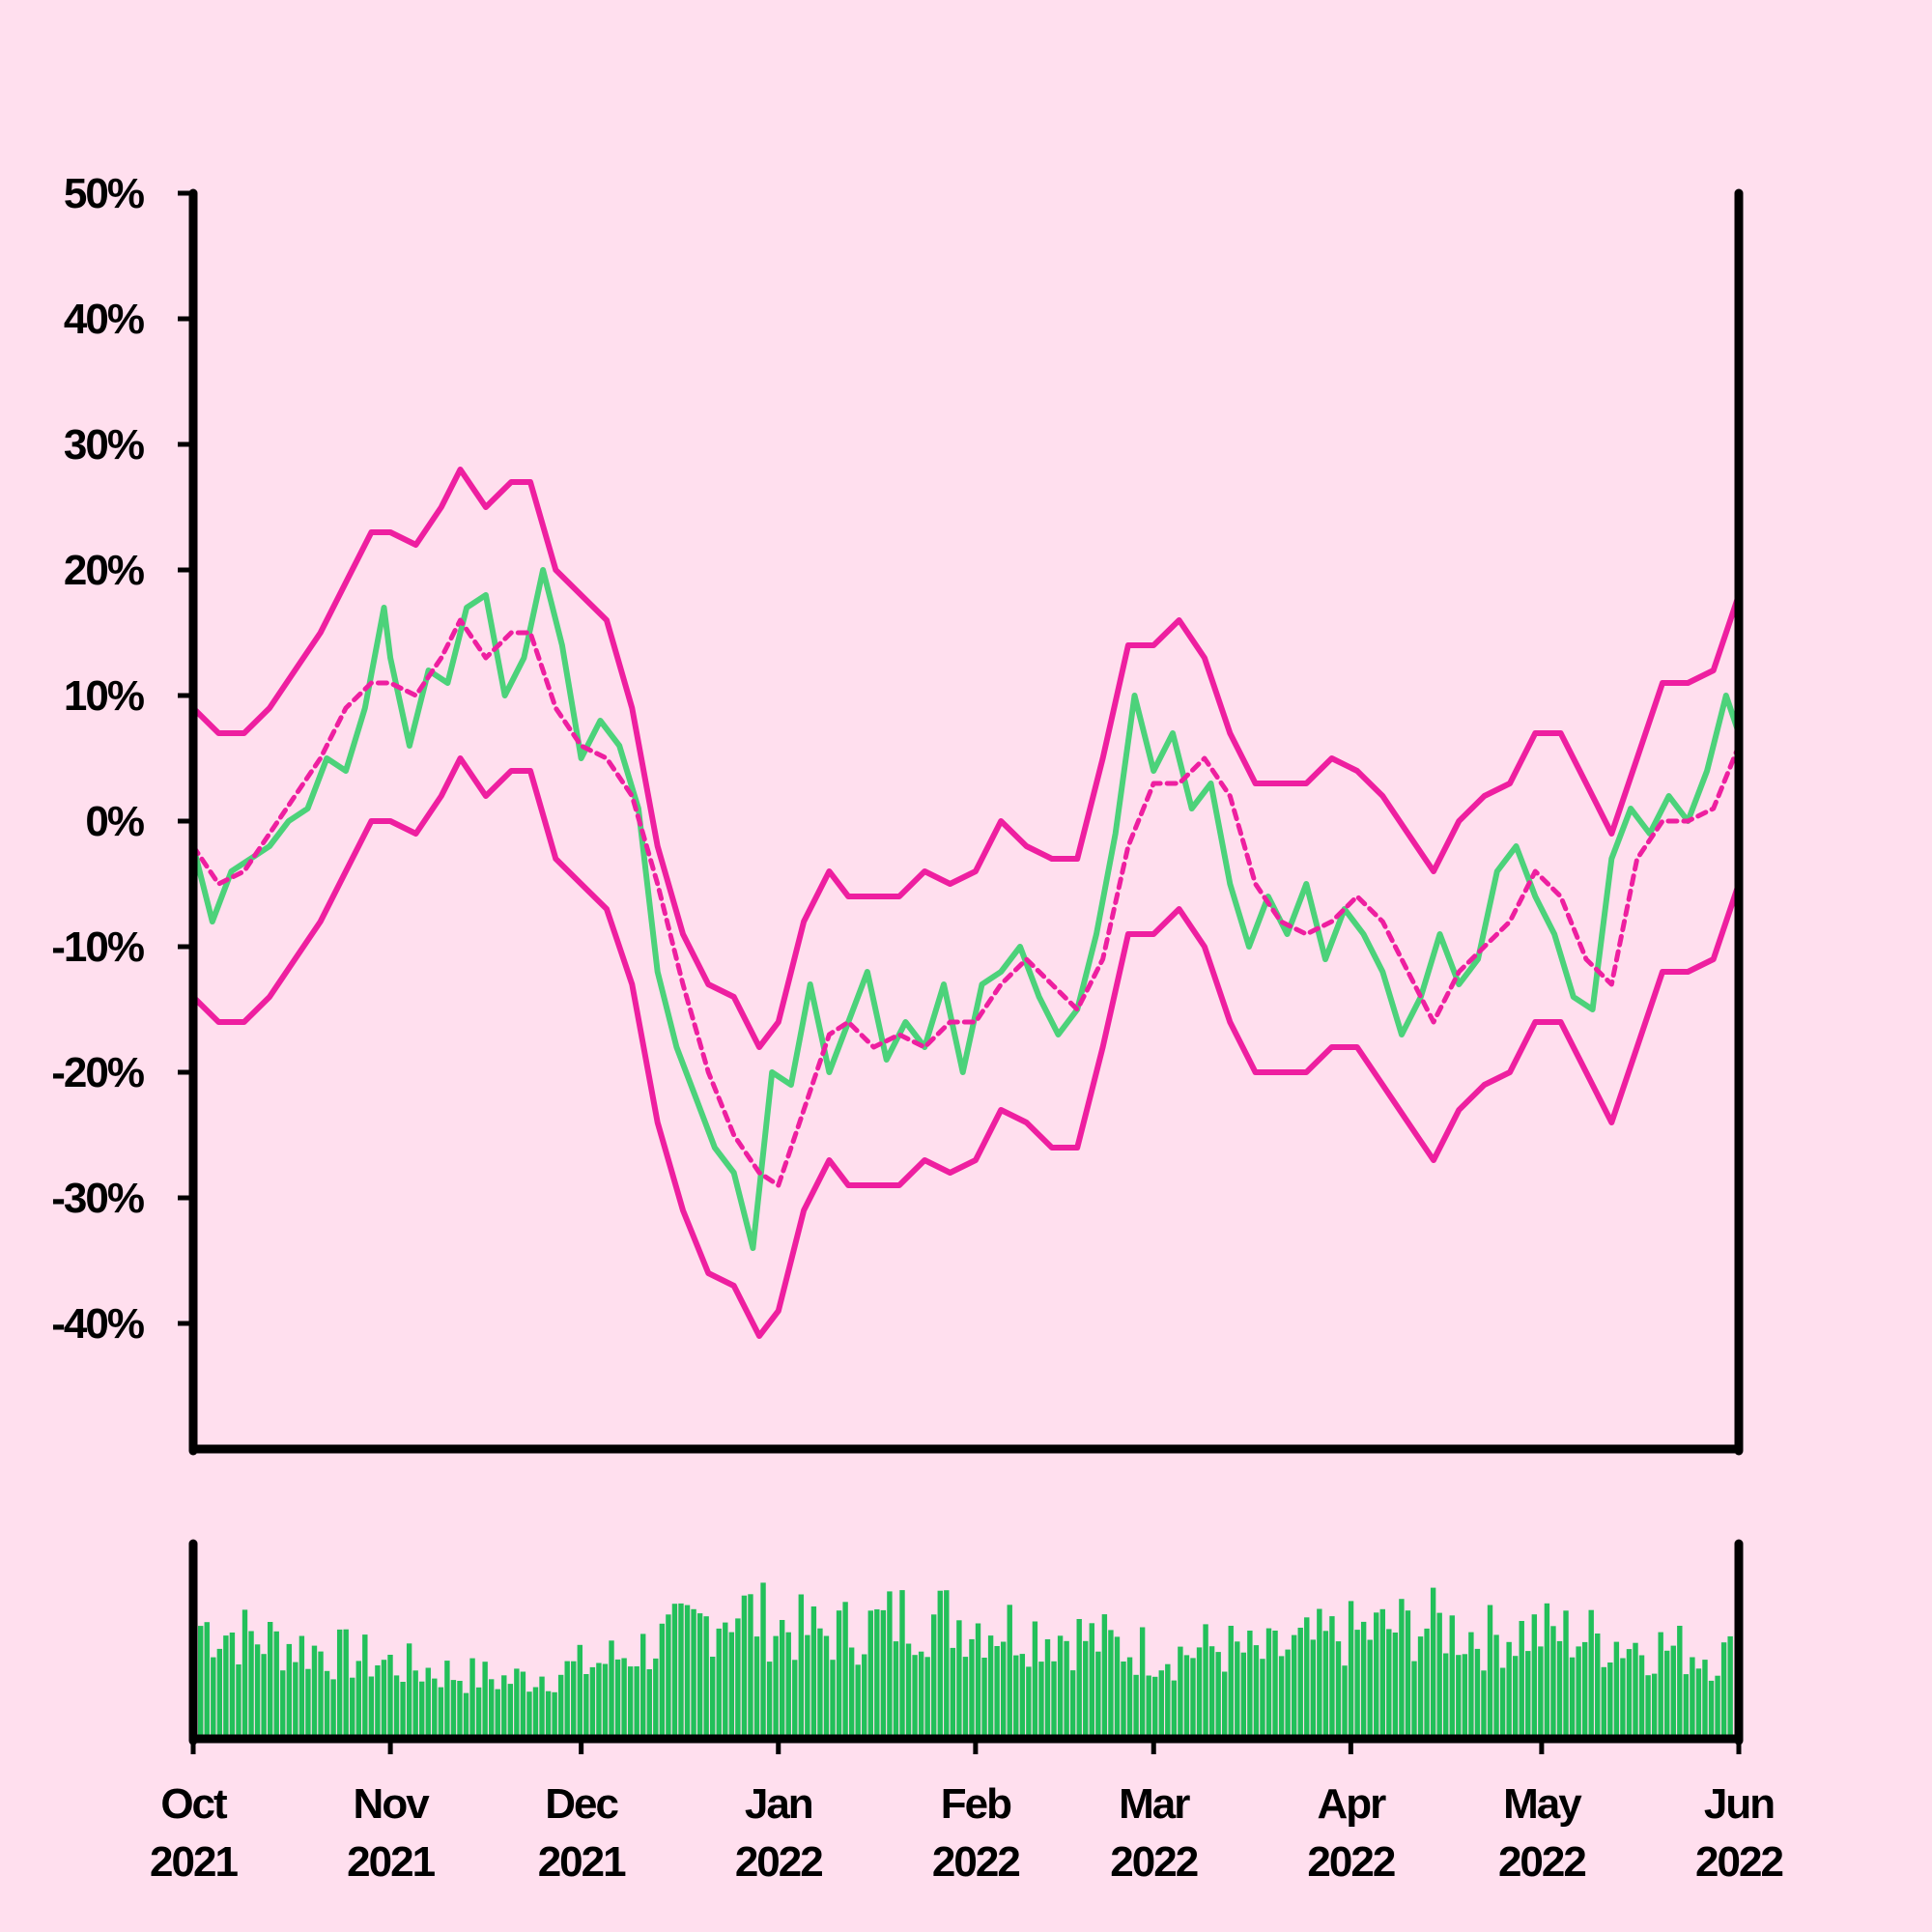 The width and height of the screenshot is (1932, 1932). I want to click on y-tick-label: 50%, so click(104, 193).